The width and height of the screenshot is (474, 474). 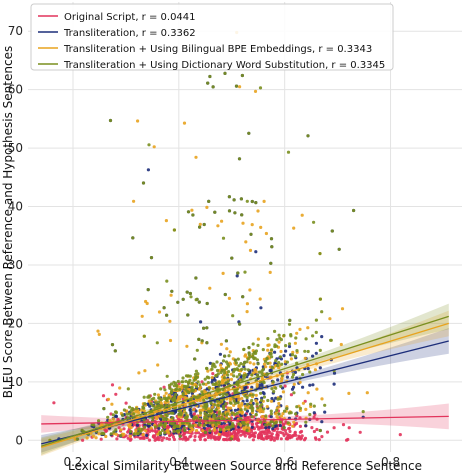 I want to click on legend-series-name: Original Script, so click(x=99, y=17).